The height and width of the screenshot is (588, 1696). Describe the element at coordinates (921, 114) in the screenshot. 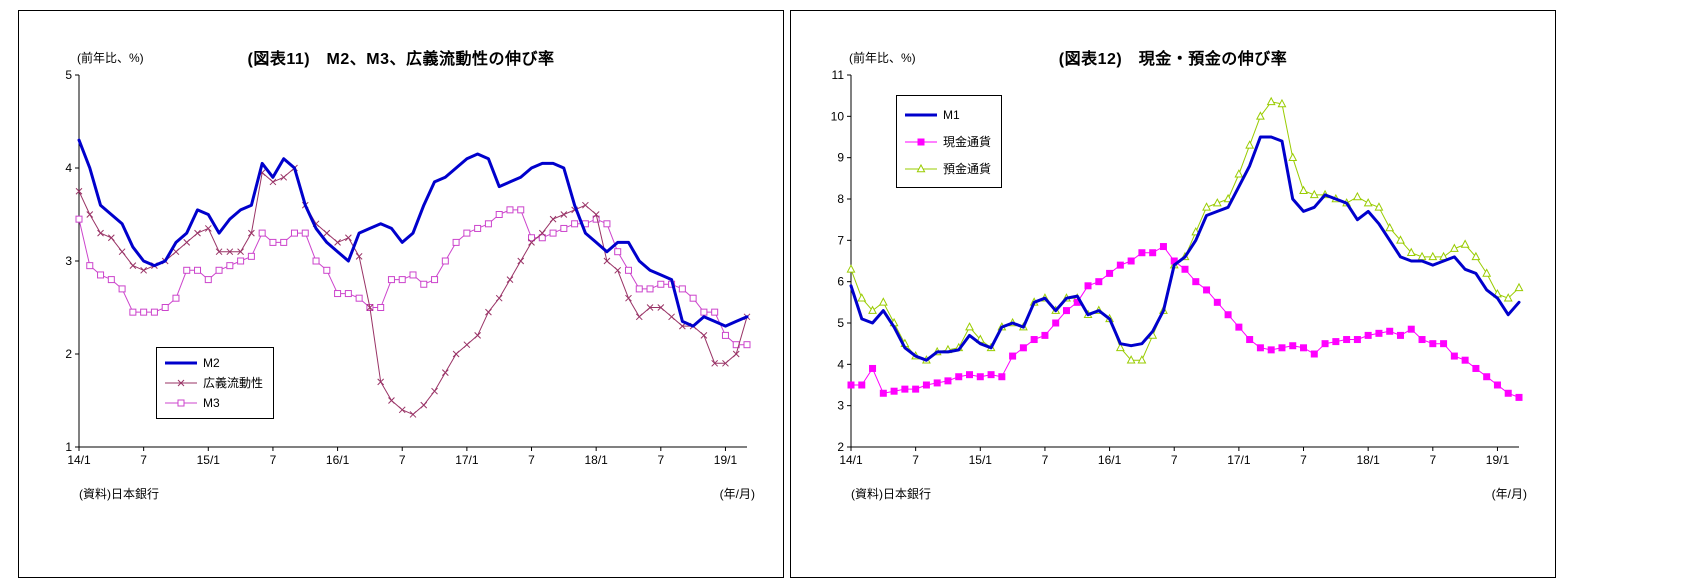

I see `legend-marker-m1-icon` at that location.